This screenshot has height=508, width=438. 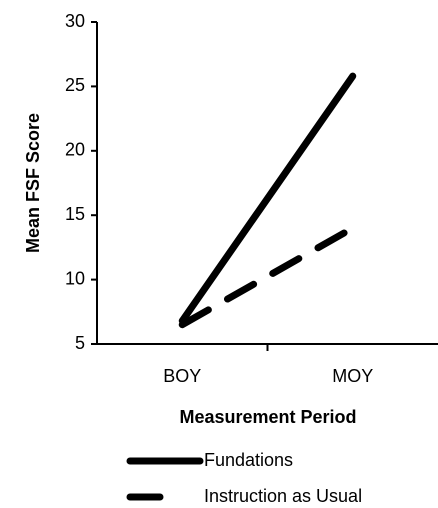 What do you see at coordinates (352, 376) in the screenshot?
I see `x-tick-label: MOY` at bounding box center [352, 376].